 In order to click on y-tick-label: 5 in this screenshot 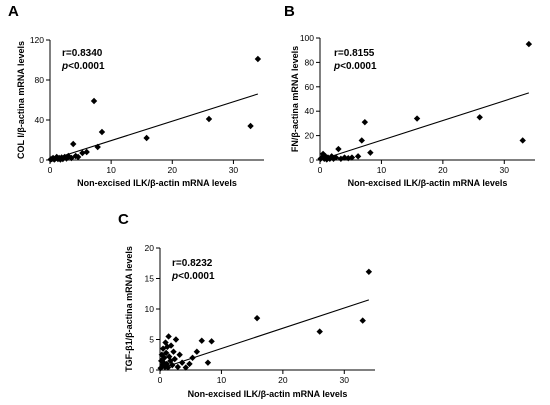, I will do `click(151, 340)`.